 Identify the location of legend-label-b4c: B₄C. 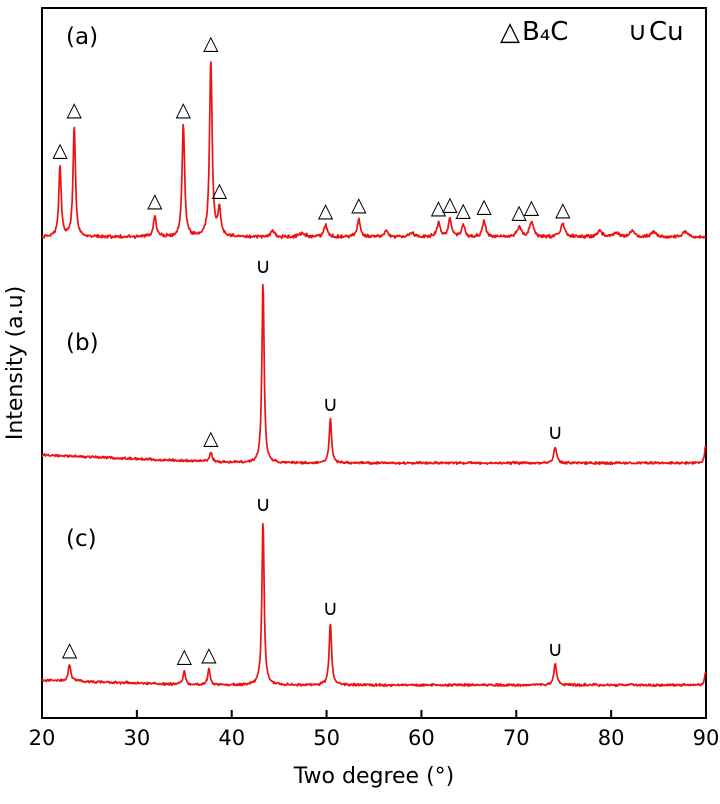
(545, 32).